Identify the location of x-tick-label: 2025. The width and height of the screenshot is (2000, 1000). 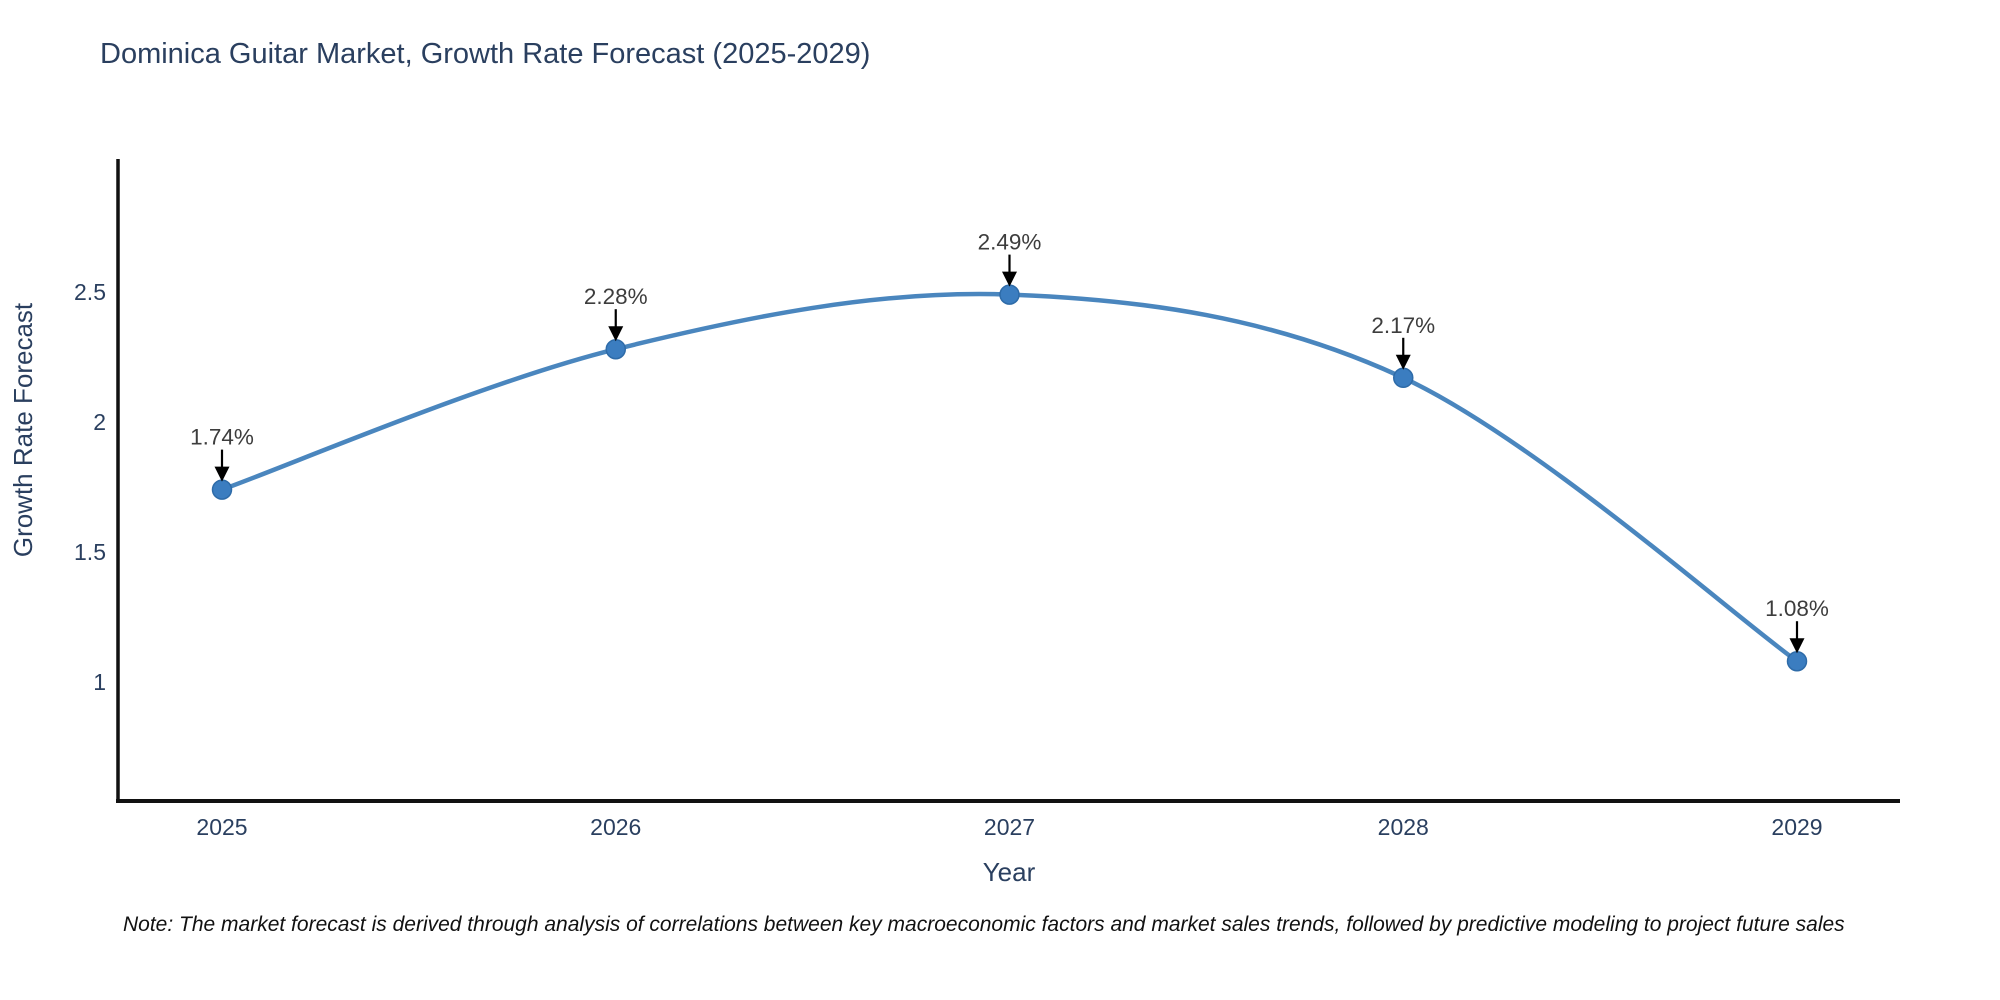
(221, 827).